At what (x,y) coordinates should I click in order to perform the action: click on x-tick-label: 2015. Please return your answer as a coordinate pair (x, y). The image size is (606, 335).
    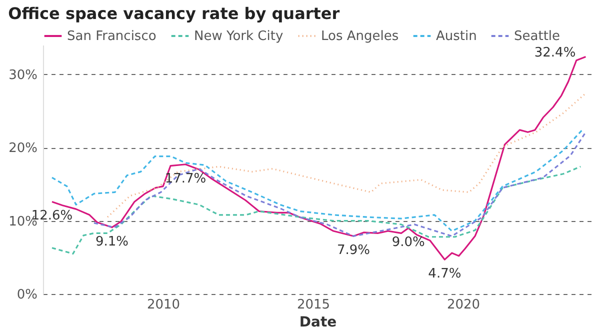
    Looking at the image, I should click on (313, 305).